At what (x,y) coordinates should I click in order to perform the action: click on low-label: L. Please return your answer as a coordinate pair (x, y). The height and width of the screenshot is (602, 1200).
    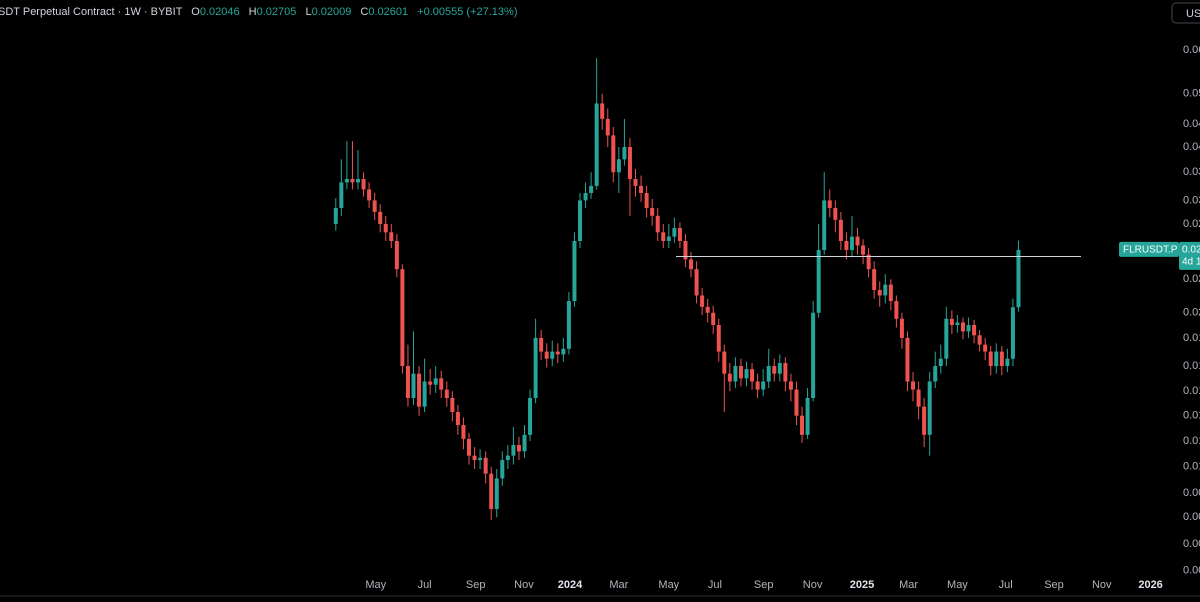
    Looking at the image, I should click on (308, 12).